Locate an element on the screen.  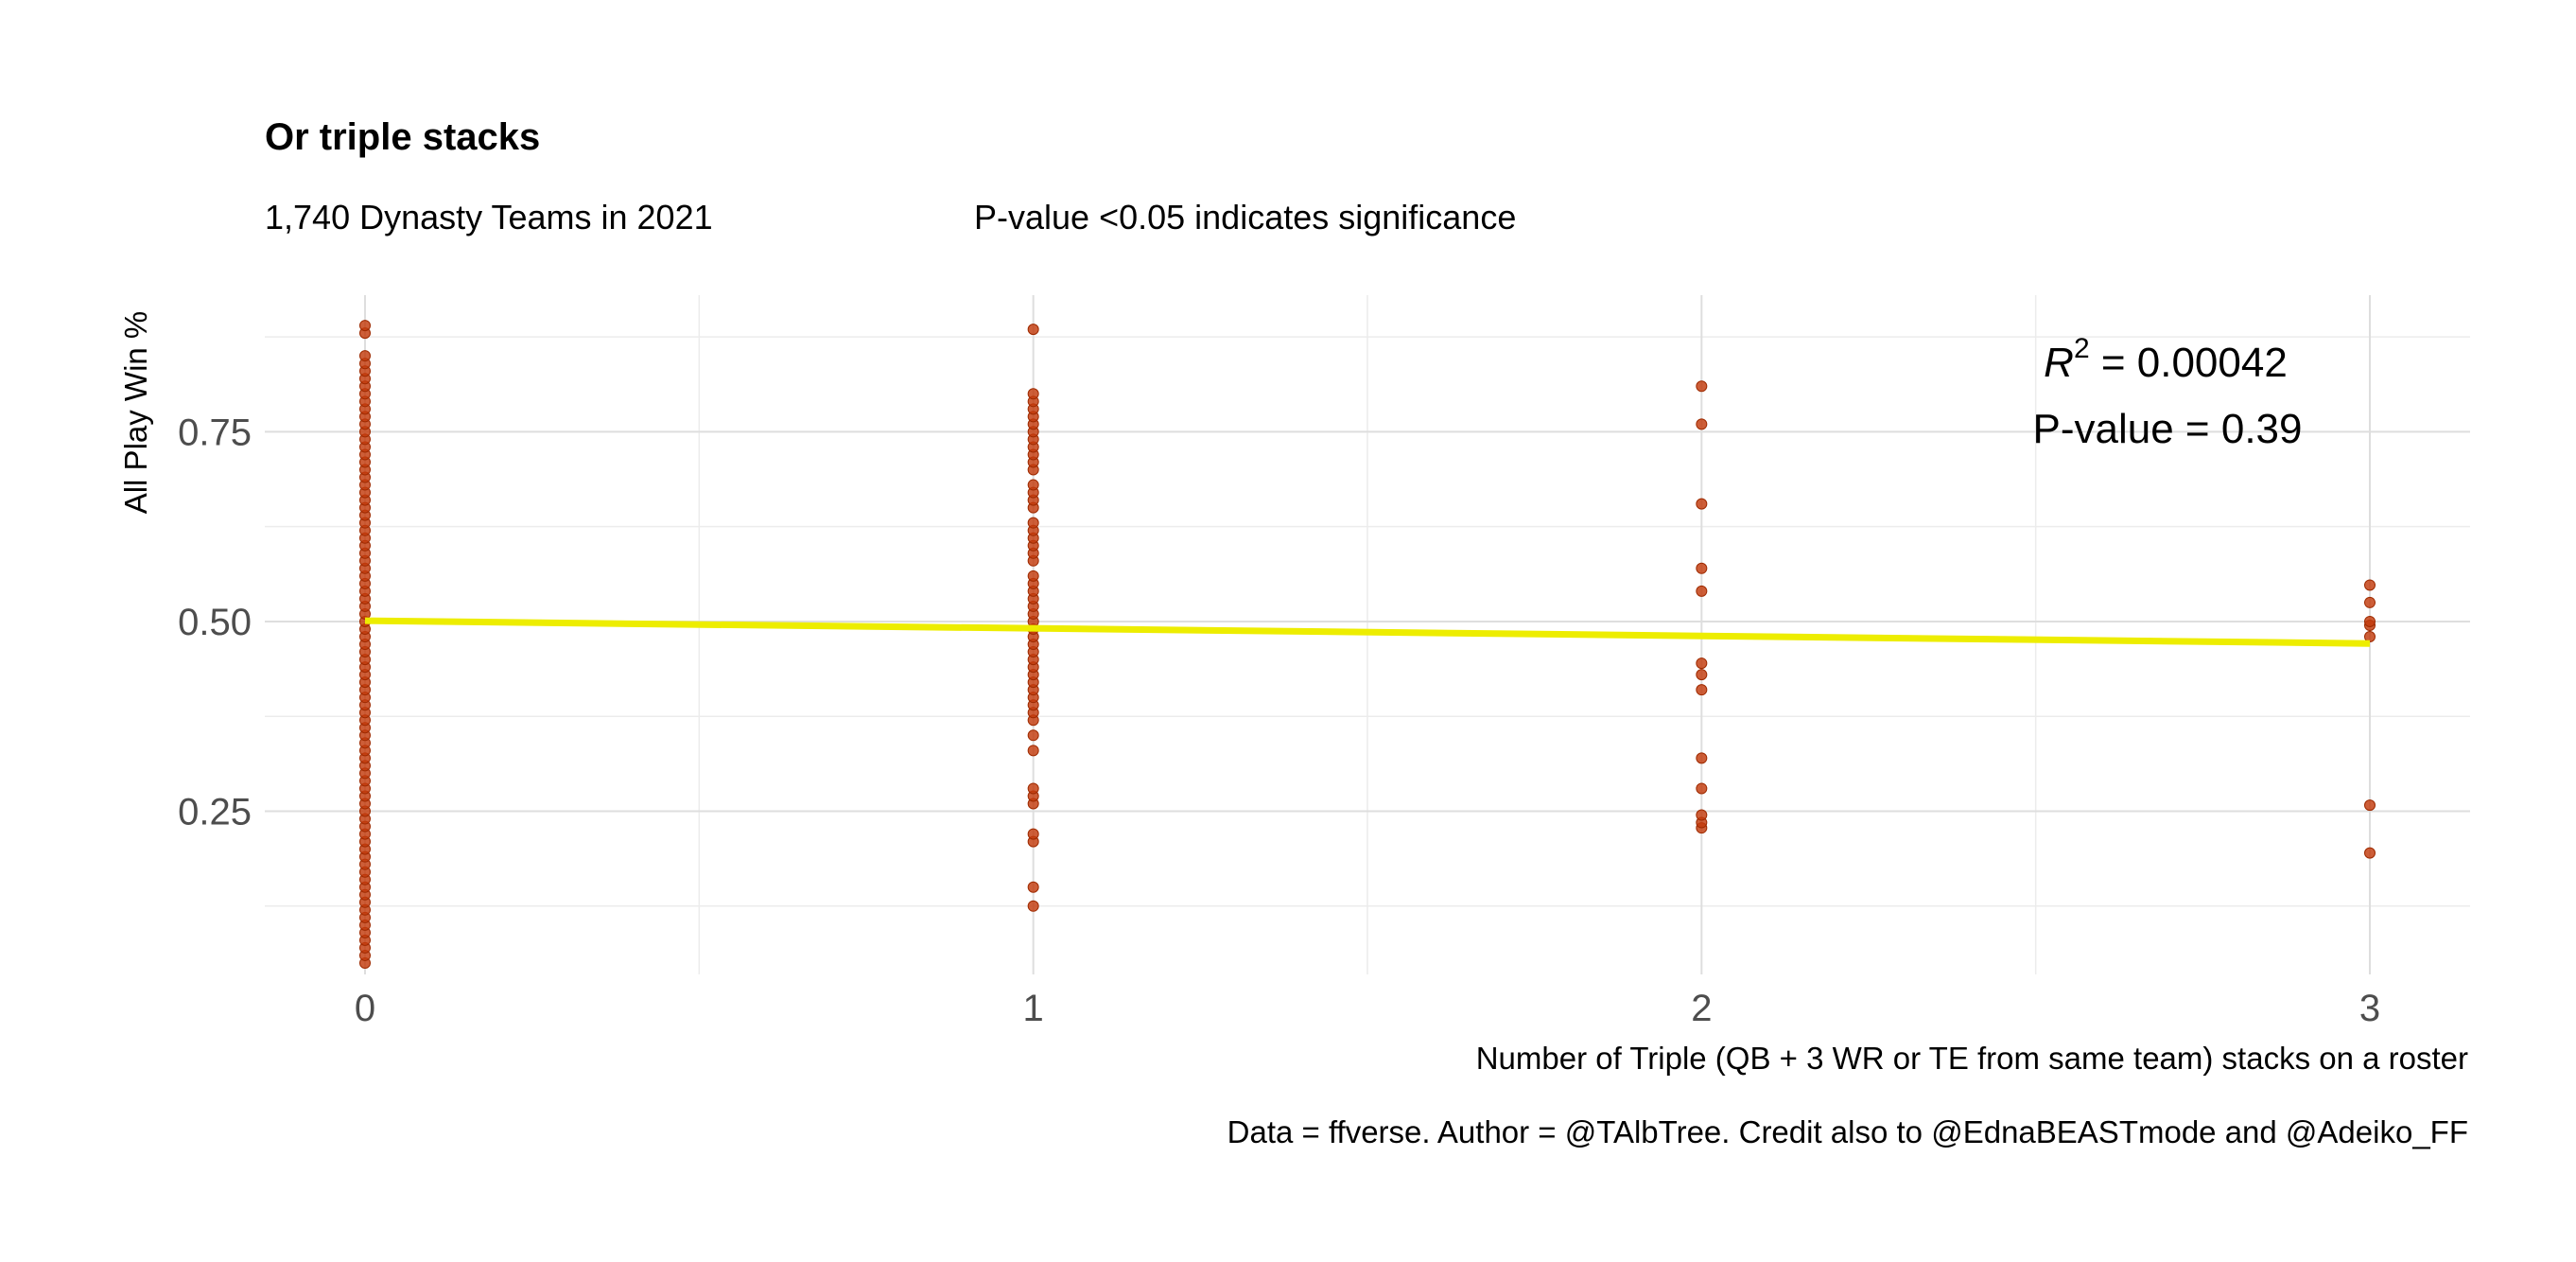
x-tick-label: 0 is located at coordinates (365, 1008).